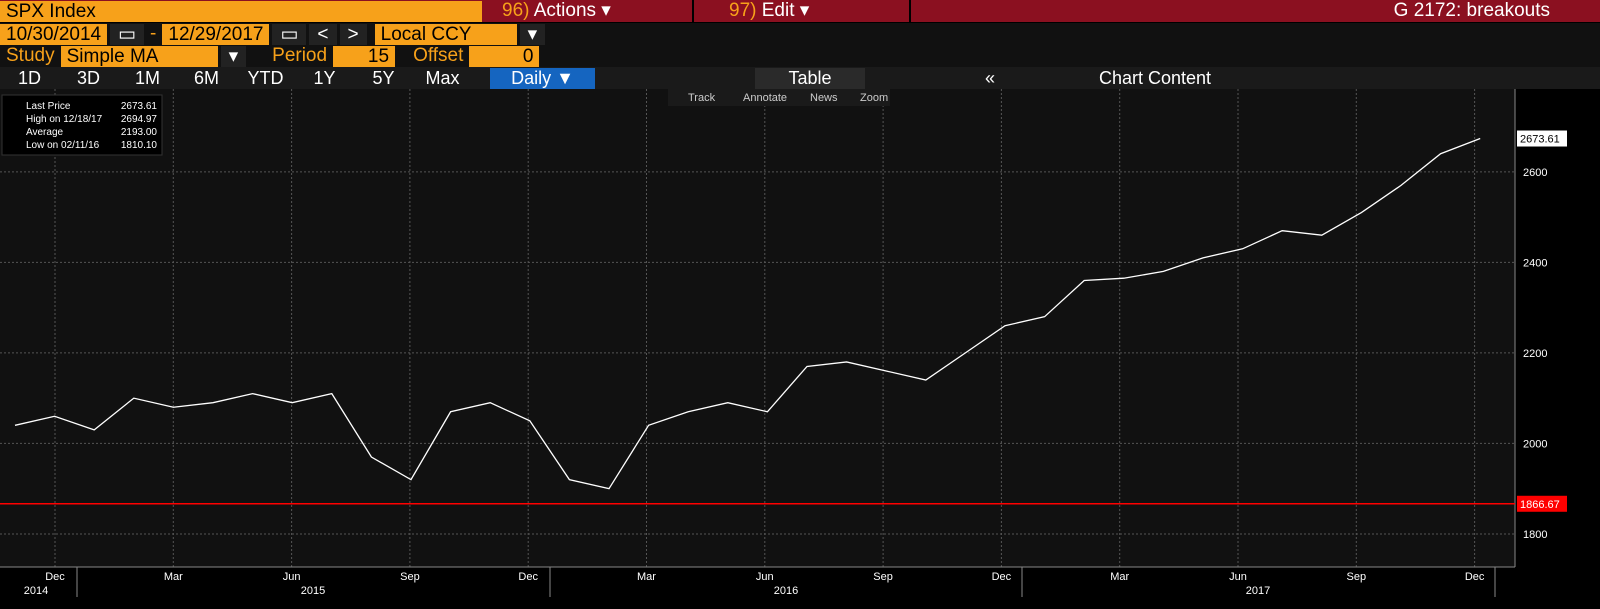 The image size is (1600, 609). I want to click on edit-menu: 97) Edit ▾, so click(800, 11).